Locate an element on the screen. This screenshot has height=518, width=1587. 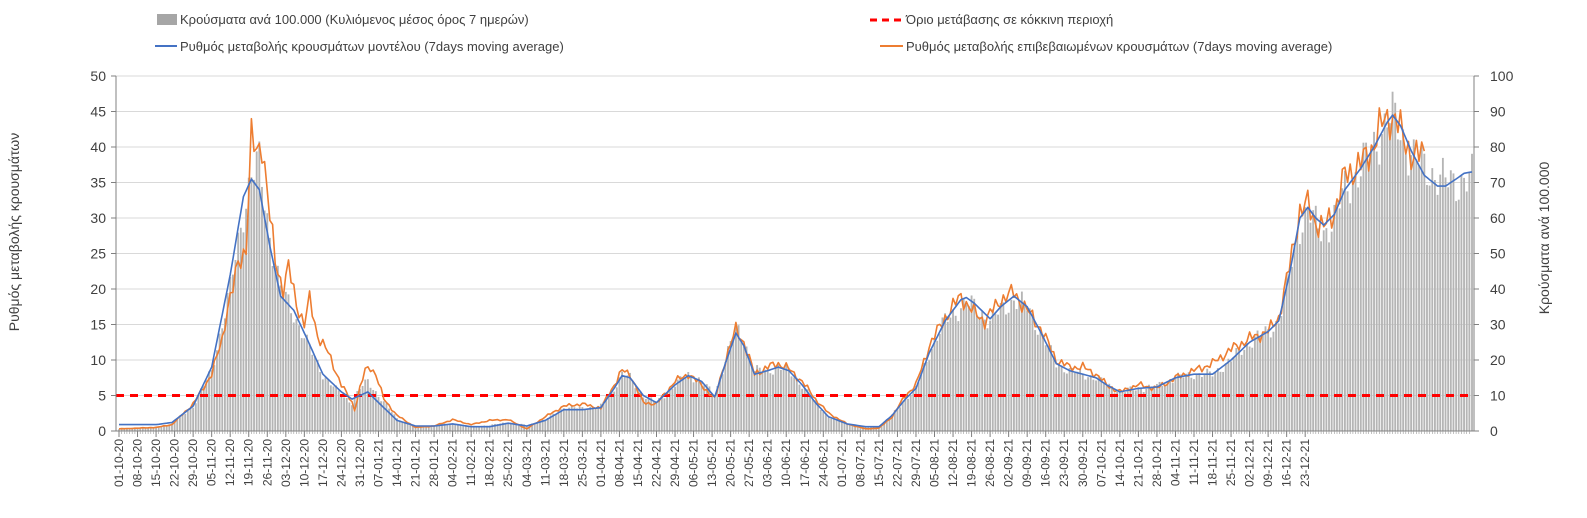
y-tick-label-left: 30 is located at coordinates (98, 218).